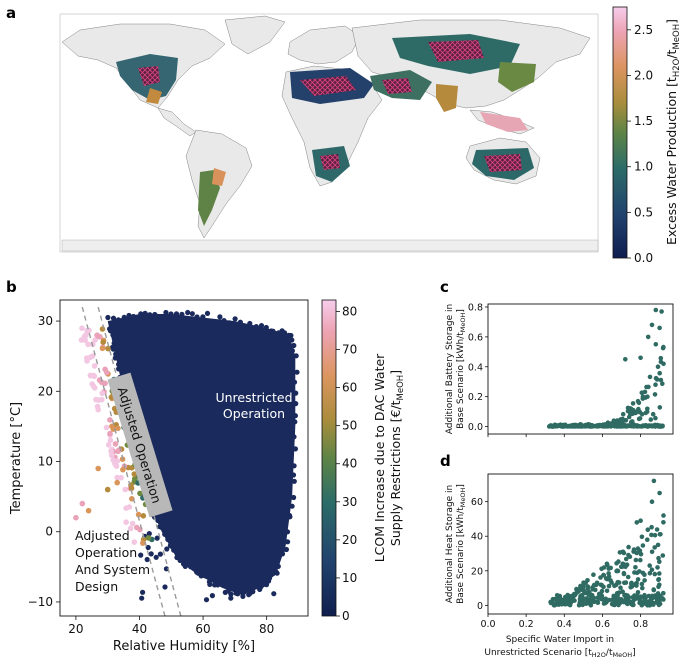  I want to click on panel-letter-a: a, so click(11, 13).